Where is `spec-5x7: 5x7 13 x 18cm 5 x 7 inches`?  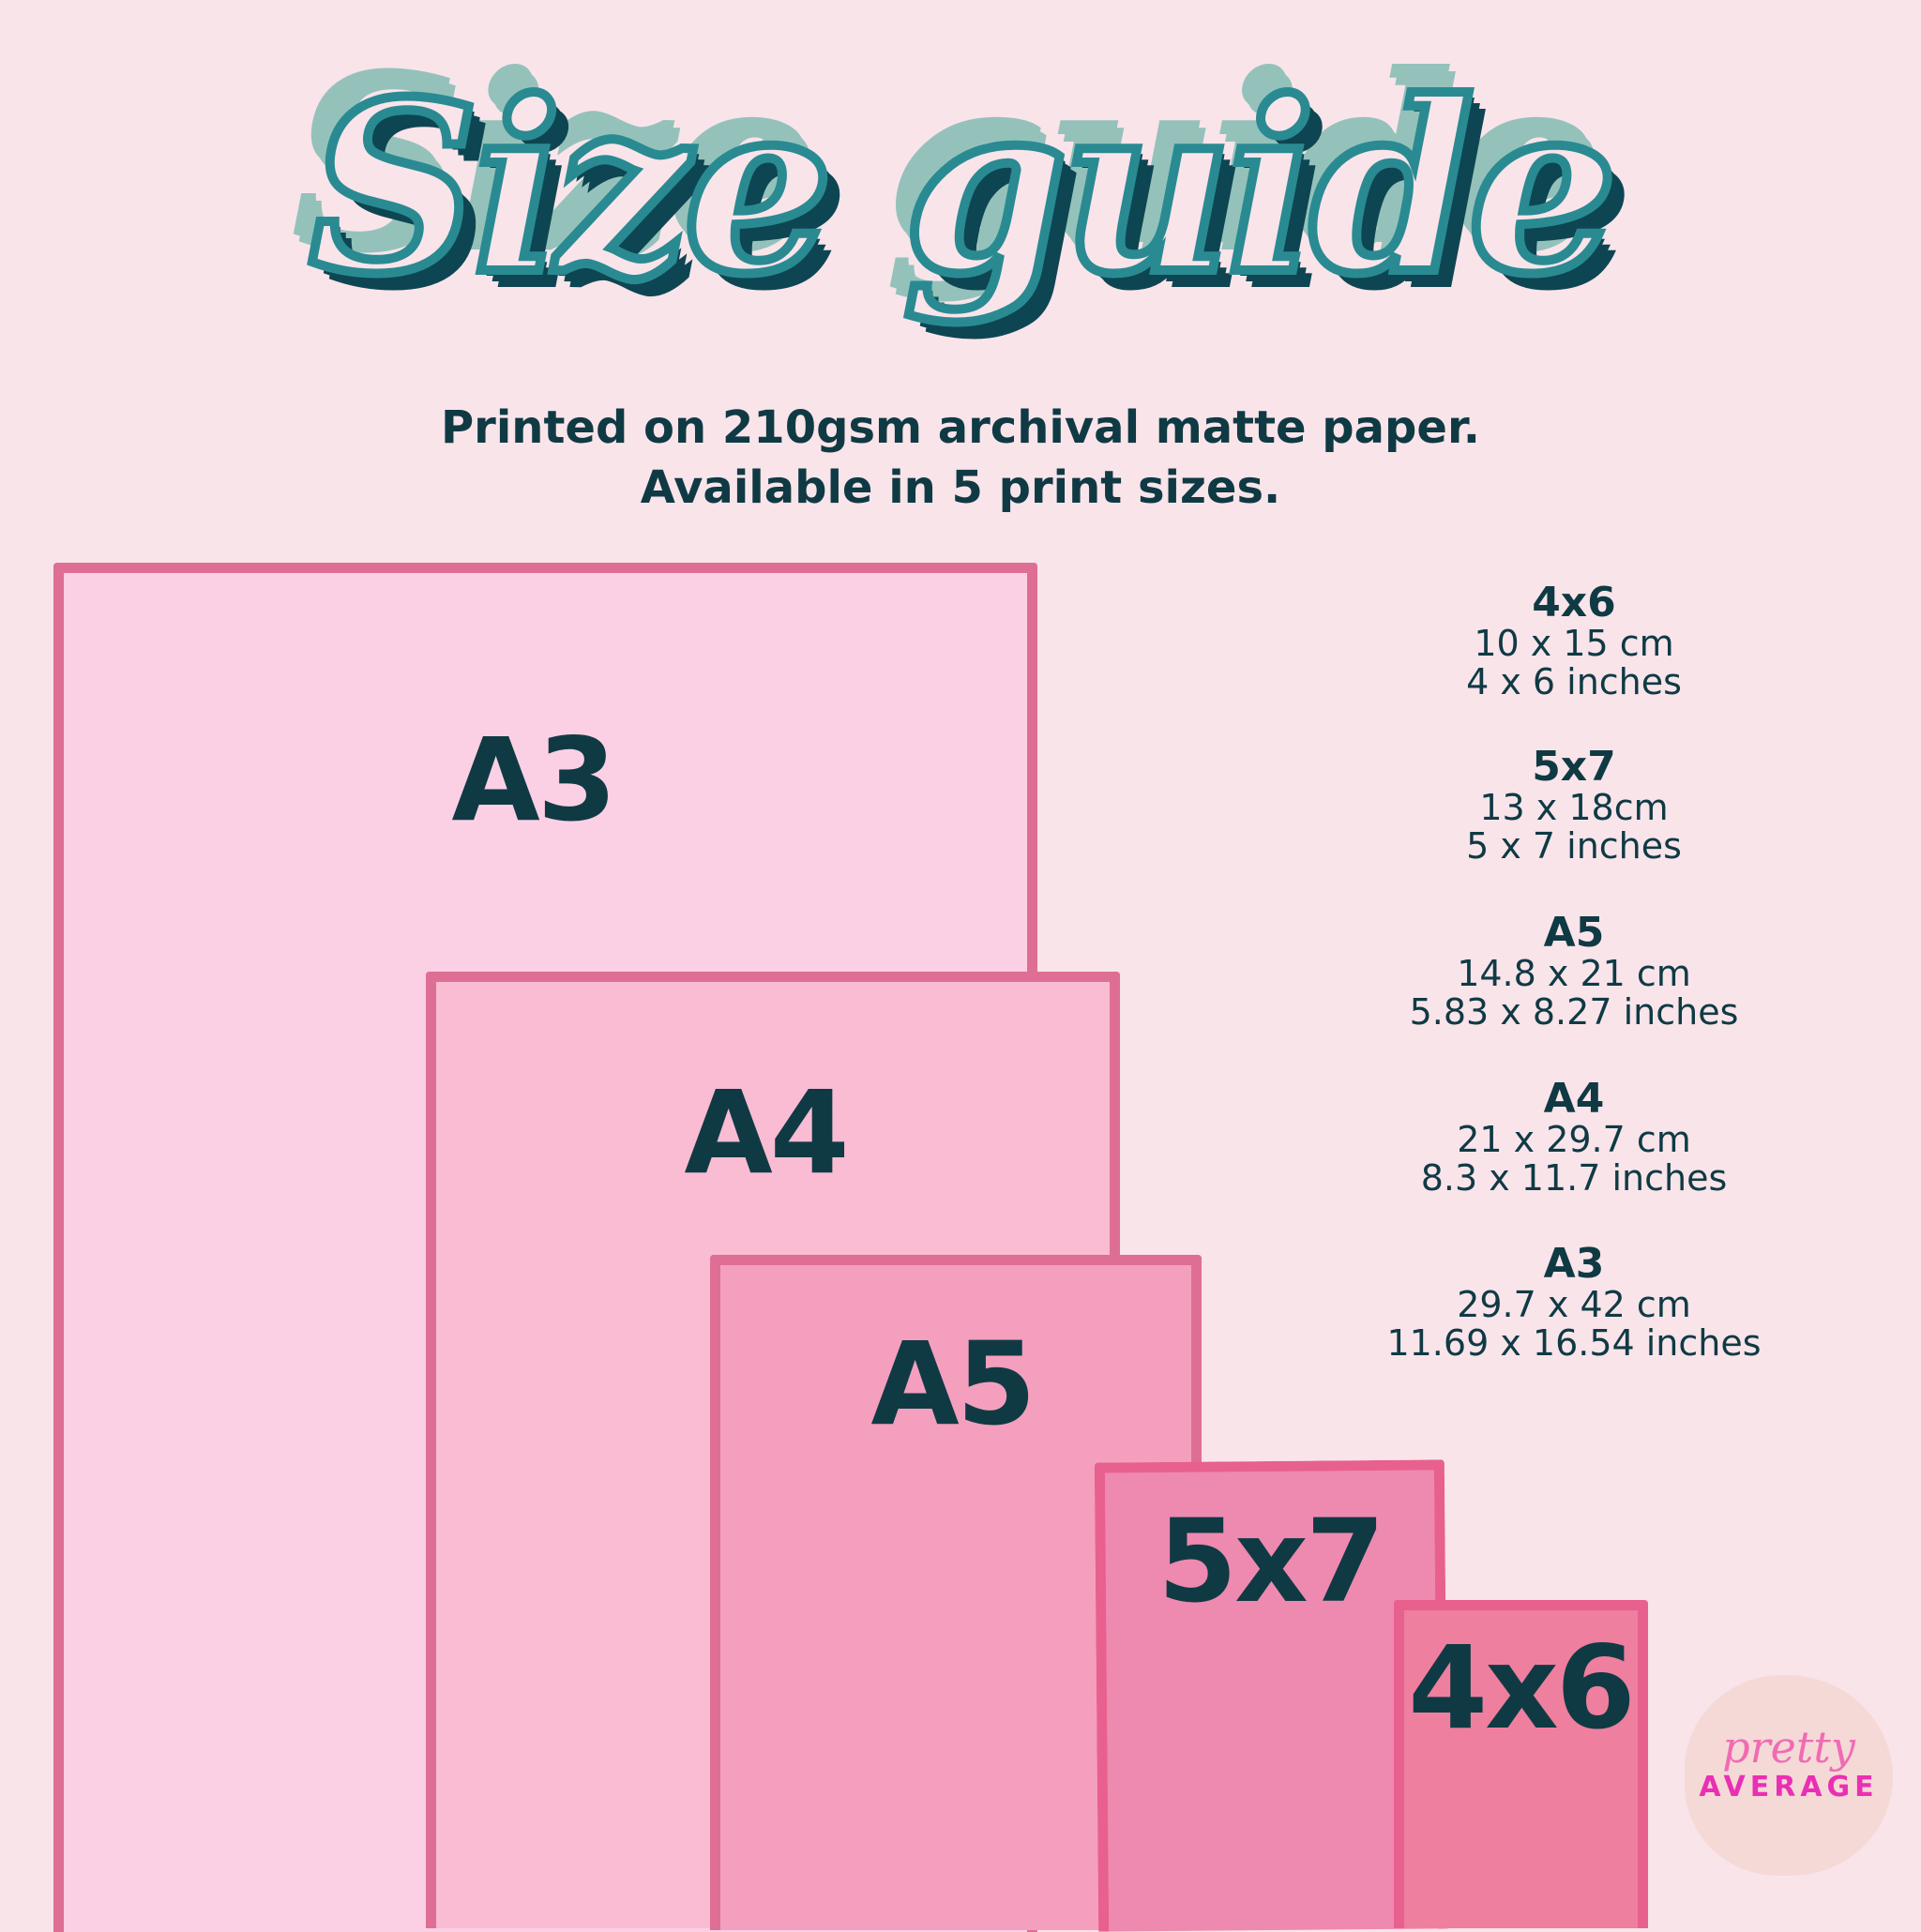 spec-5x7: 5x7 13 x 18cm 5 x 7 inches is located at coordinates (1574, 806).